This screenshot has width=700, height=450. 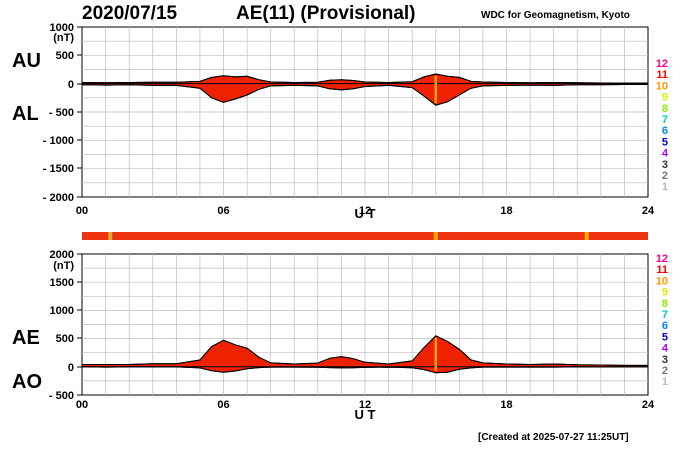 I want to click on au-label: AU, so click(x=26, y=61).